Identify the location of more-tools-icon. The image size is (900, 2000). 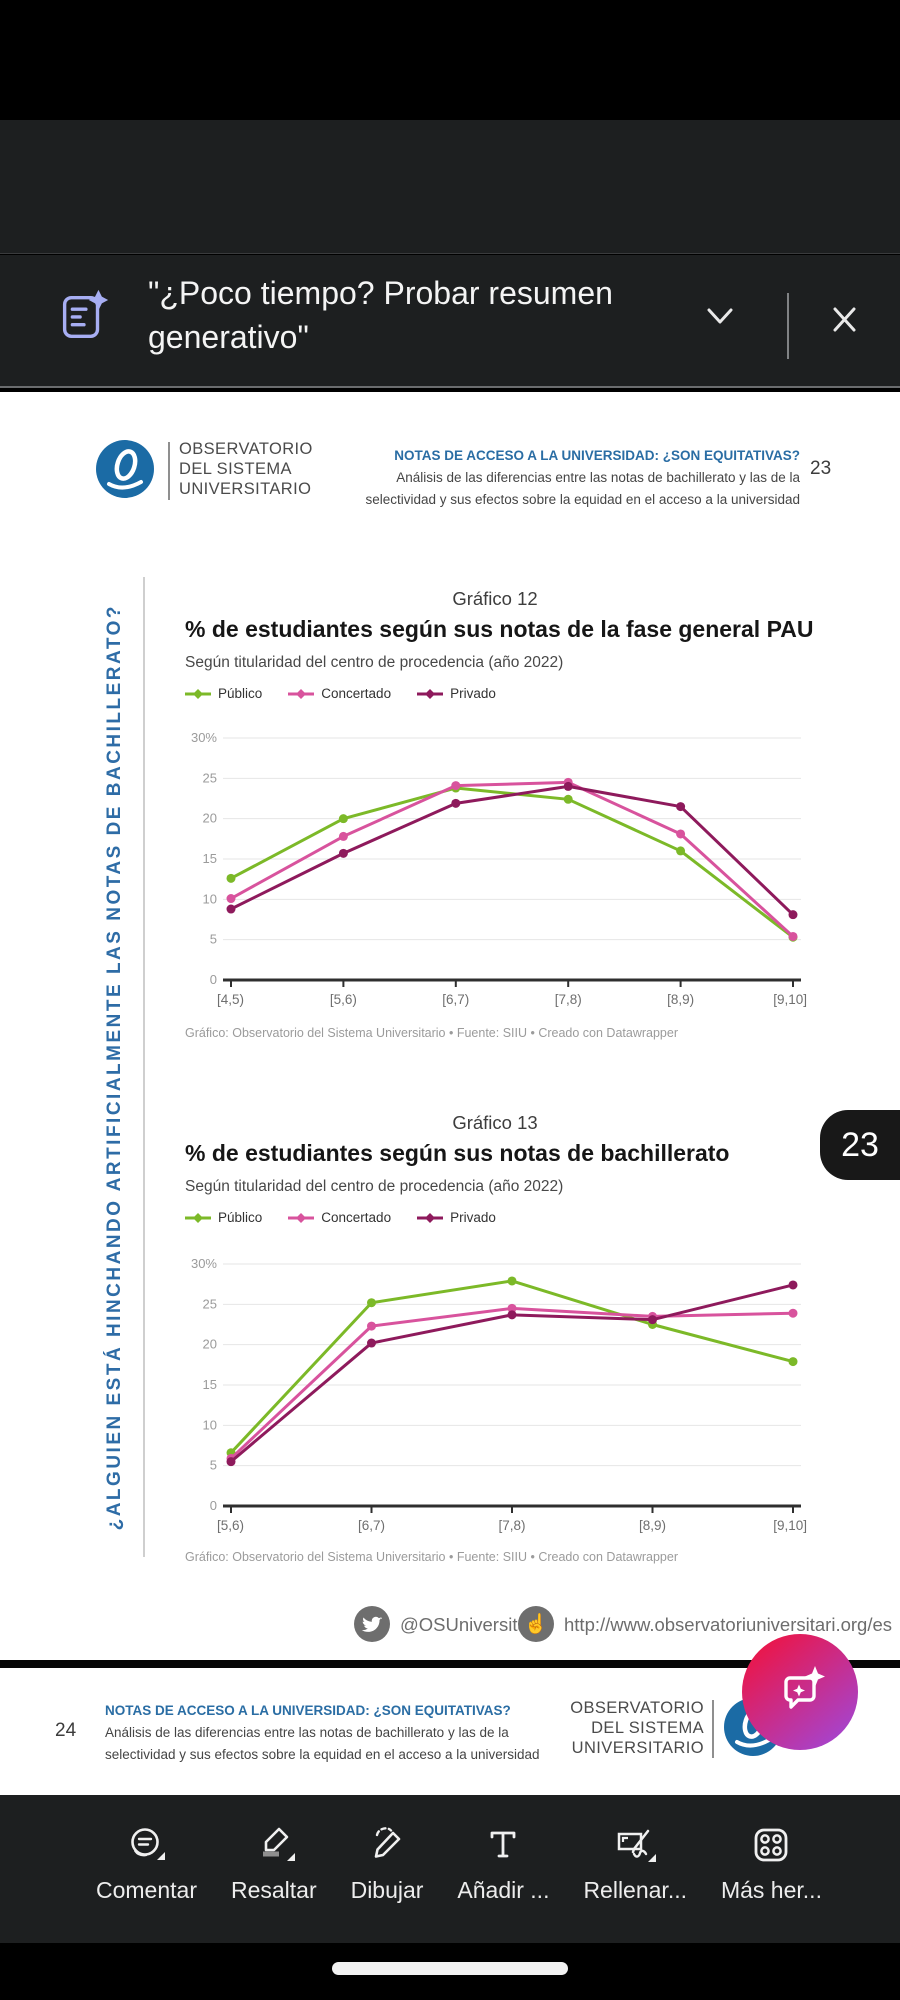
(771, 1845).